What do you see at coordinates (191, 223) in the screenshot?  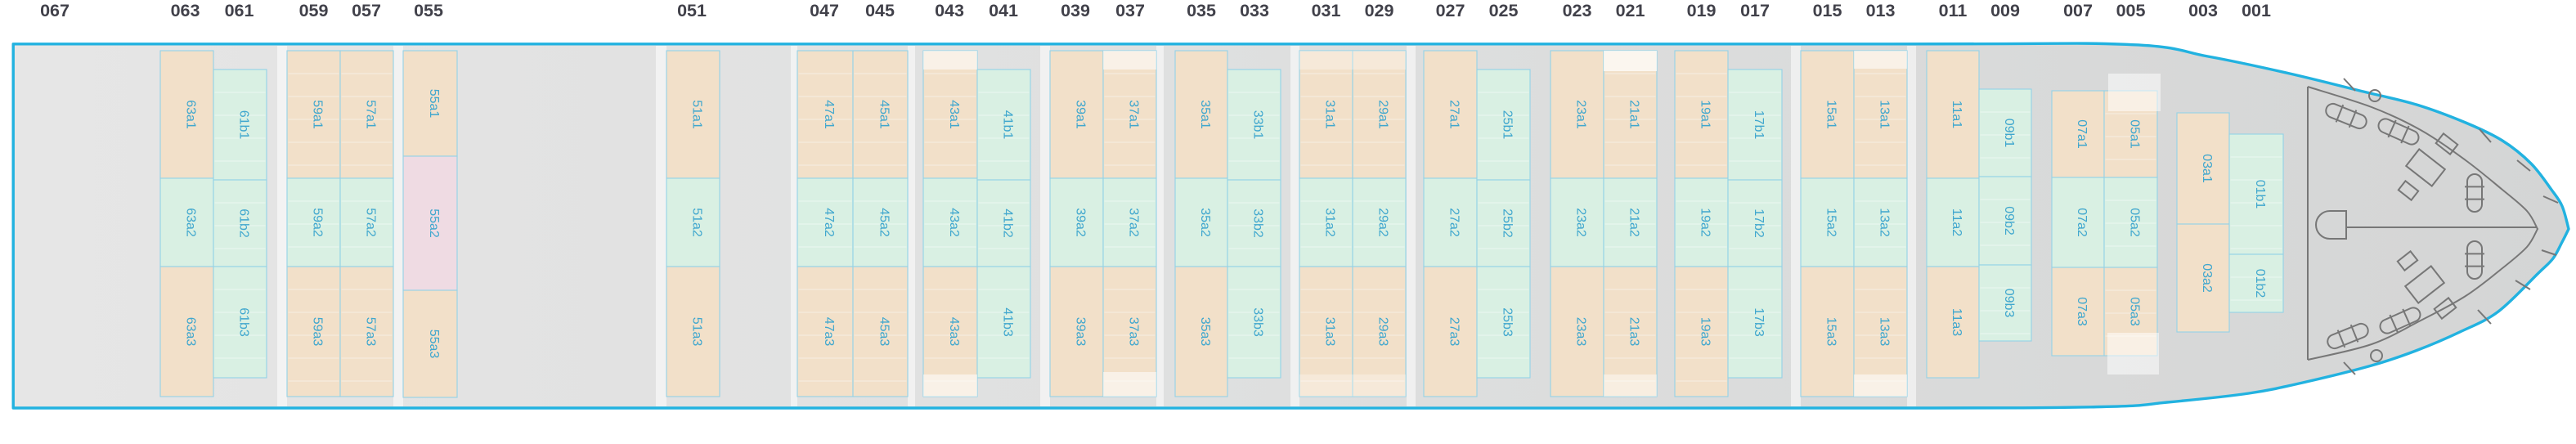 I see `svg-text: 63a2` at bounding box center [191, 223].